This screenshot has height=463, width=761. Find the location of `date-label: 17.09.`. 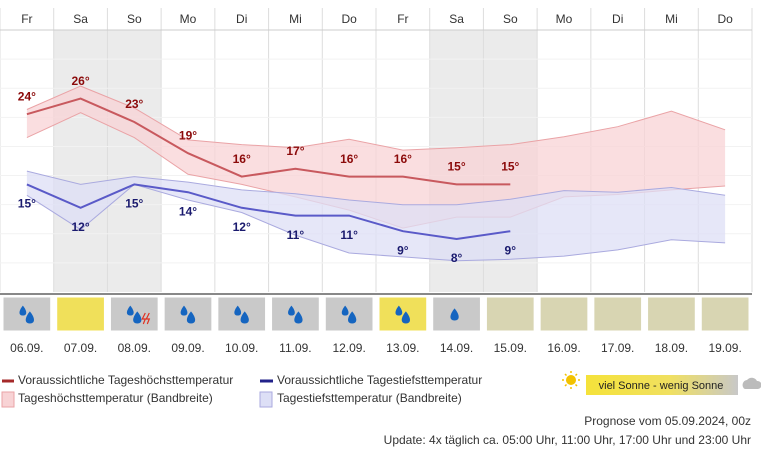

date-label: 17.09. is located at coordinates (617, 348).